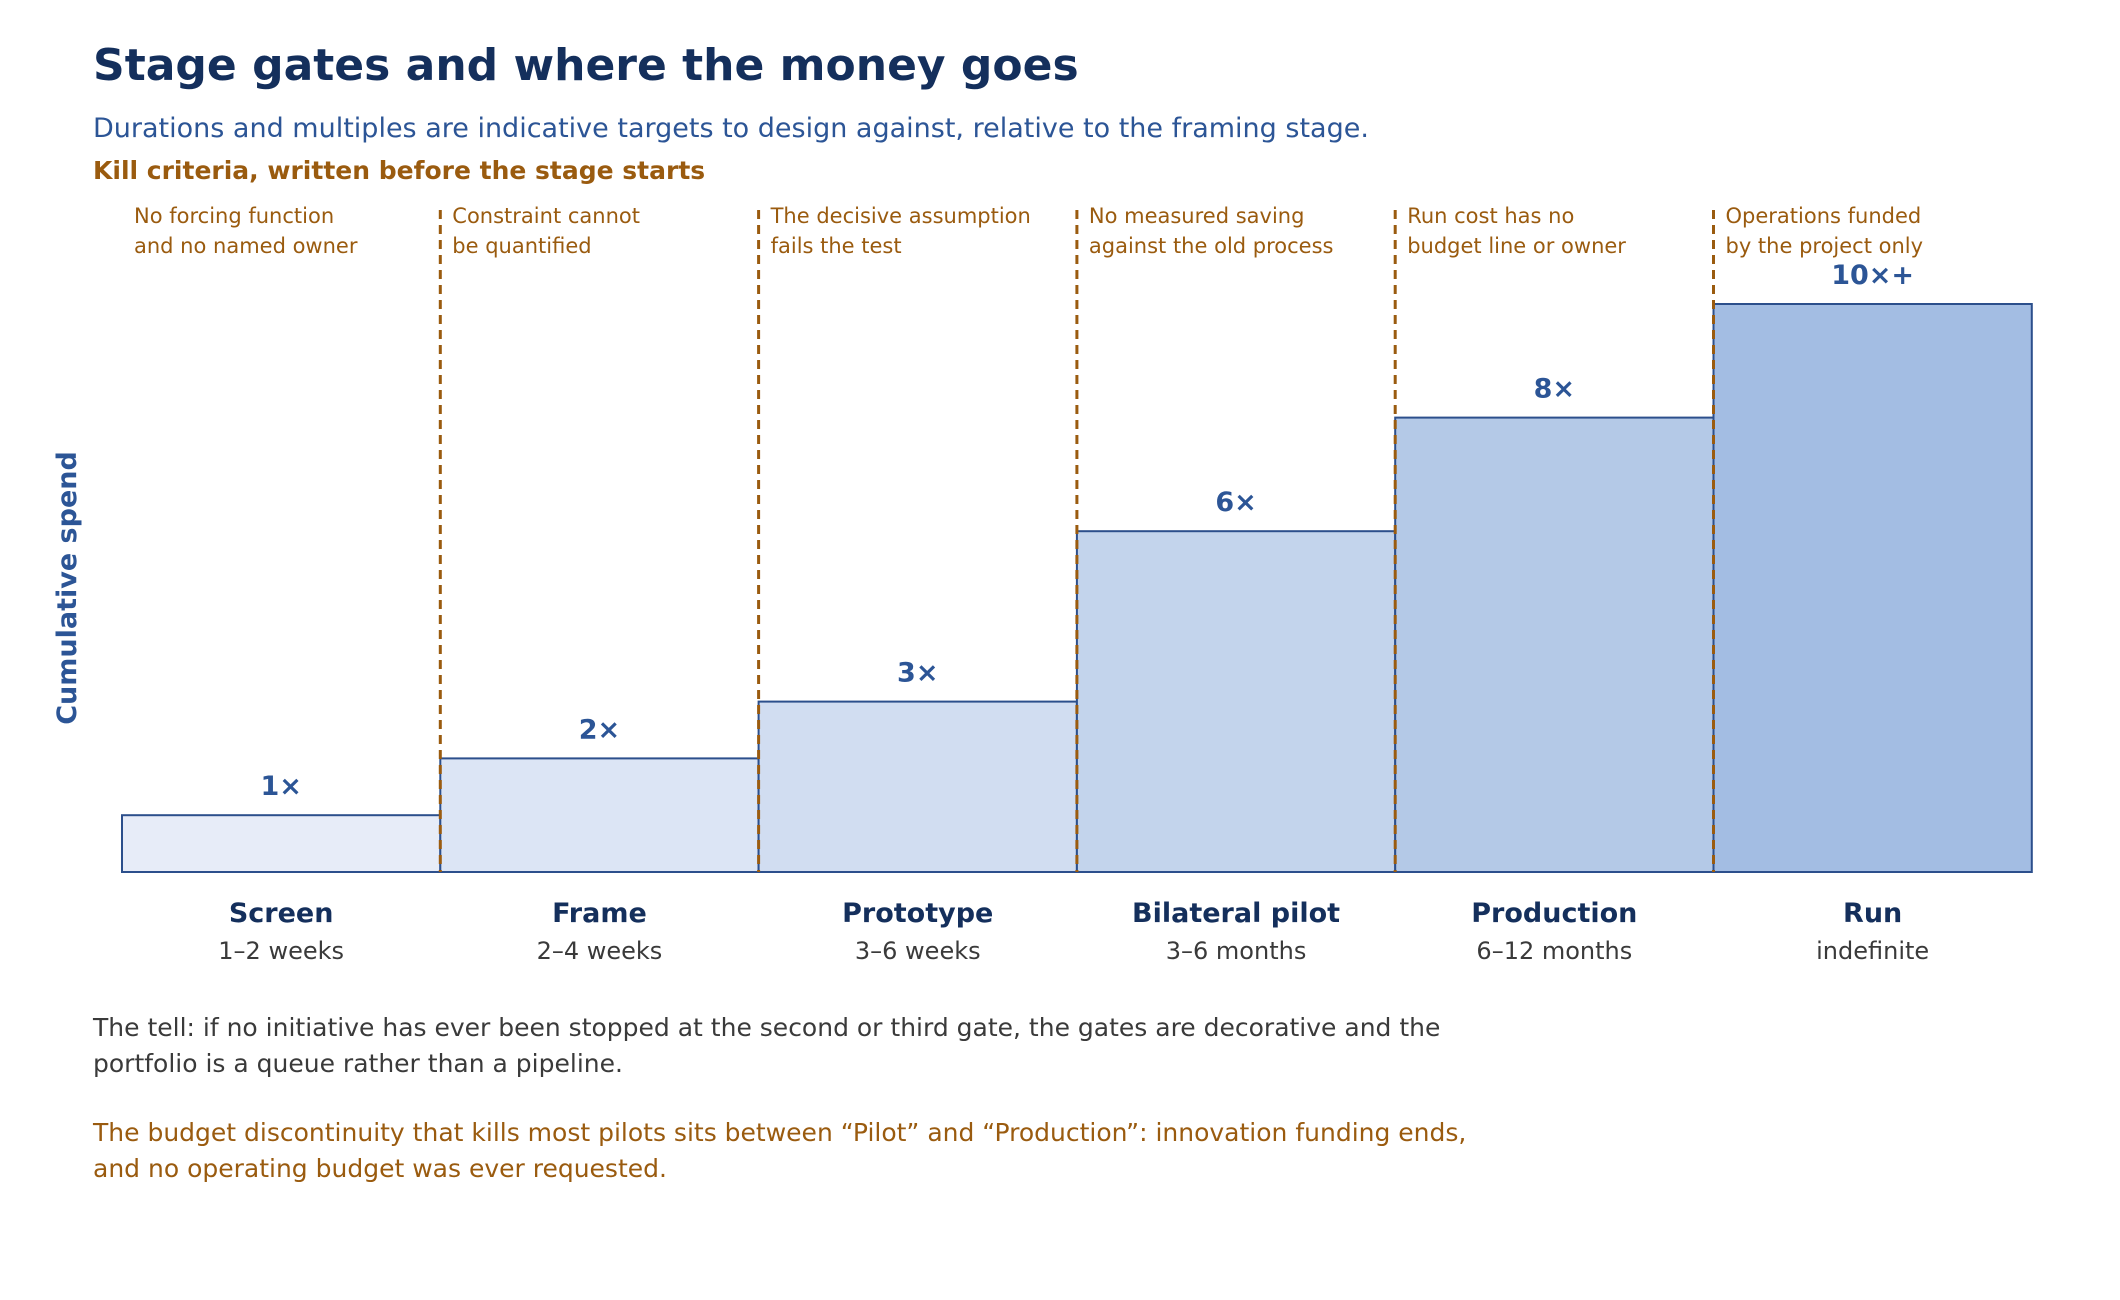  What do you see at coordinates (1236, 951) in the screenshot?
I see `duration-label: 3–6 months` at bounding box center [1236, 951].